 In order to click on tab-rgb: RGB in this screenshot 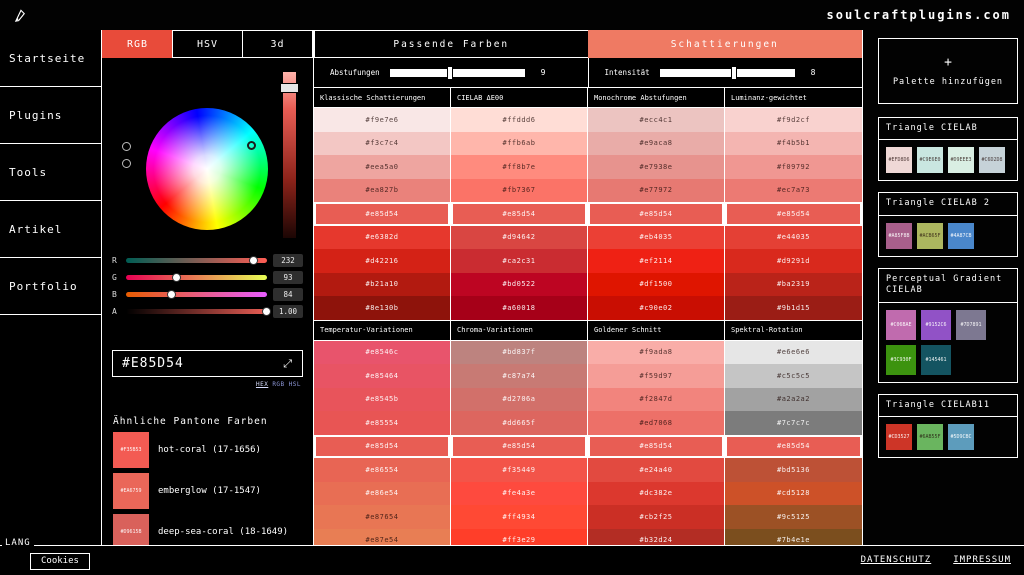, I will do `click(137, 44)`.